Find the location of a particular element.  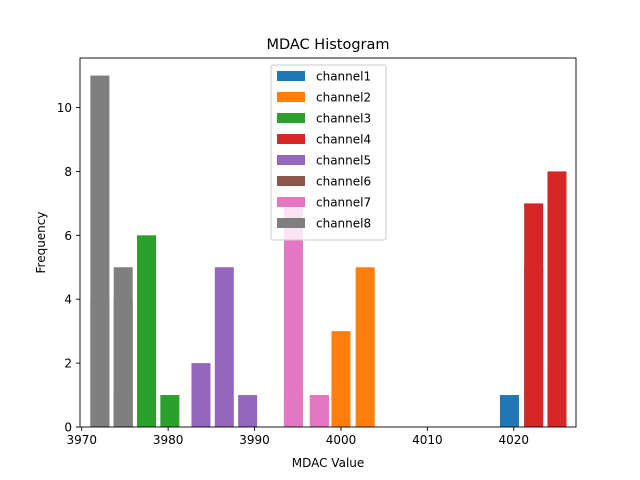

y-tick-label: 8 is located at coordinates (68, 172).